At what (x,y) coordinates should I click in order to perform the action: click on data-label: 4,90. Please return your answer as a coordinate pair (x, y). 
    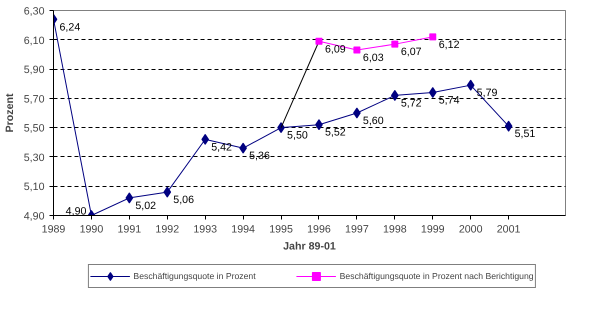
    Looking at the image, I should click on (76, 212).